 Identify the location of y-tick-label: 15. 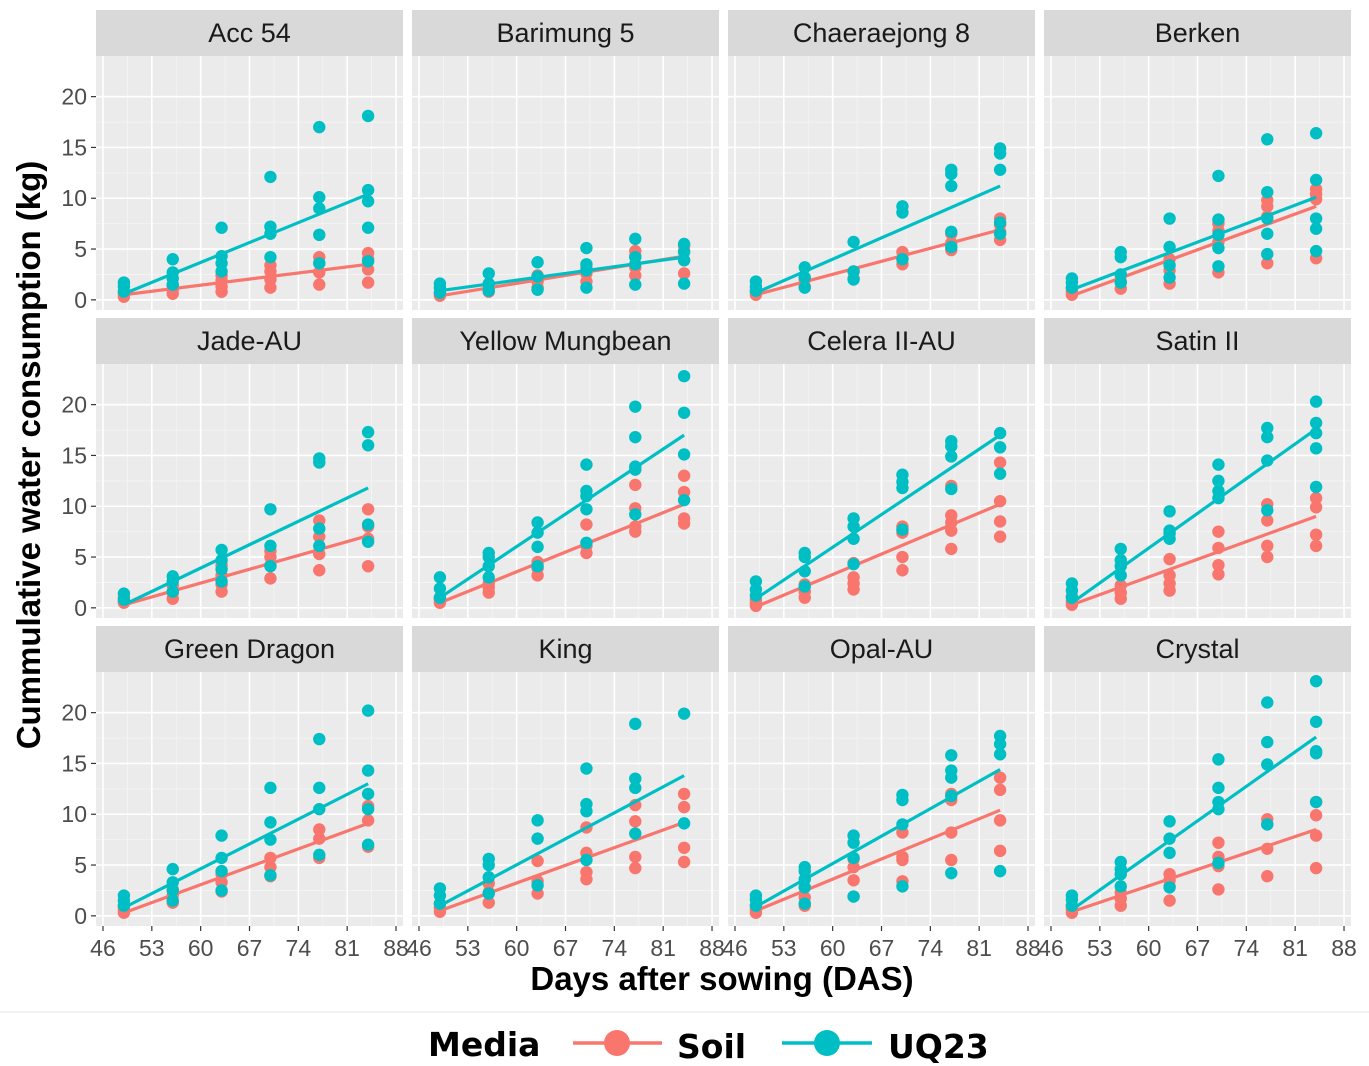
(74, 763).